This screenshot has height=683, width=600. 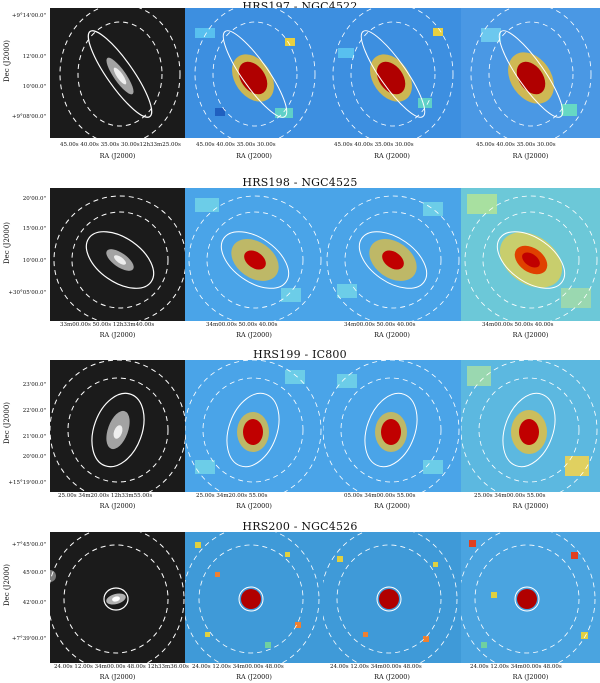 I want to click on y-tick: 42'00.0", so click(x=34, y=603).